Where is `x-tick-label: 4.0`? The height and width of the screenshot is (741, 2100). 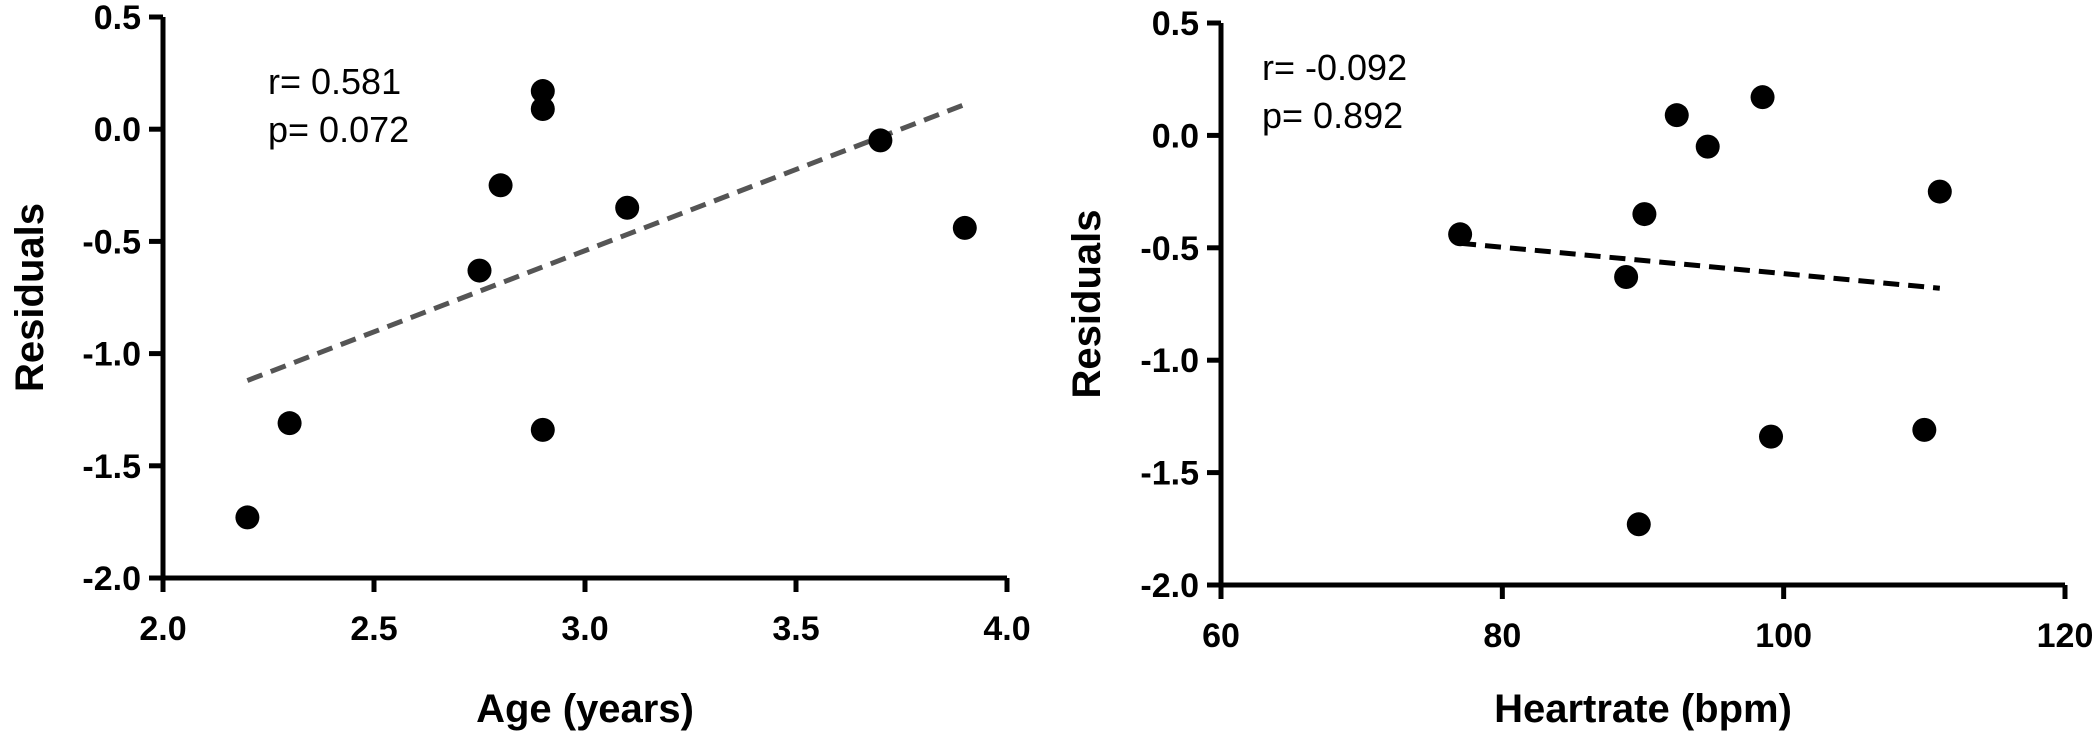
x-tick-label: 4.0 is located at coordinates (1006, 629).